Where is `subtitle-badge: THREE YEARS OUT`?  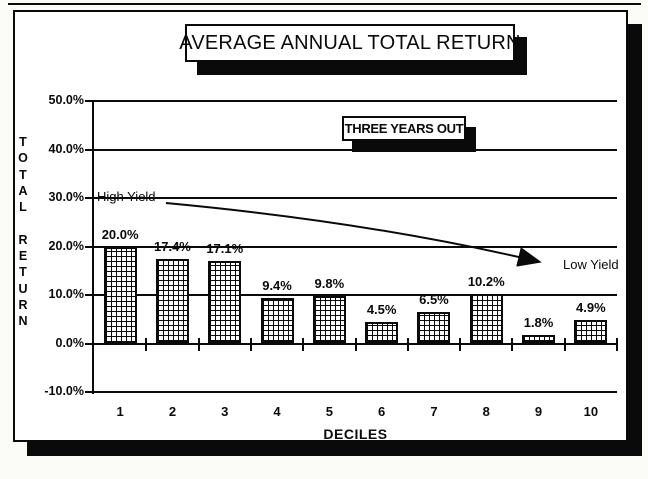
subtitle-badge: THREE YEARS OUT is located at coordinates (404, 128).